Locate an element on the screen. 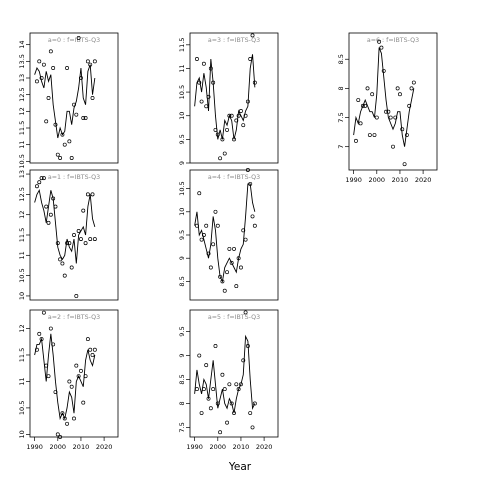 This screenshot has width=480, height=480. panel-label: a=3 : f=IBTS-Q3 is located at coordinates (234, 40).